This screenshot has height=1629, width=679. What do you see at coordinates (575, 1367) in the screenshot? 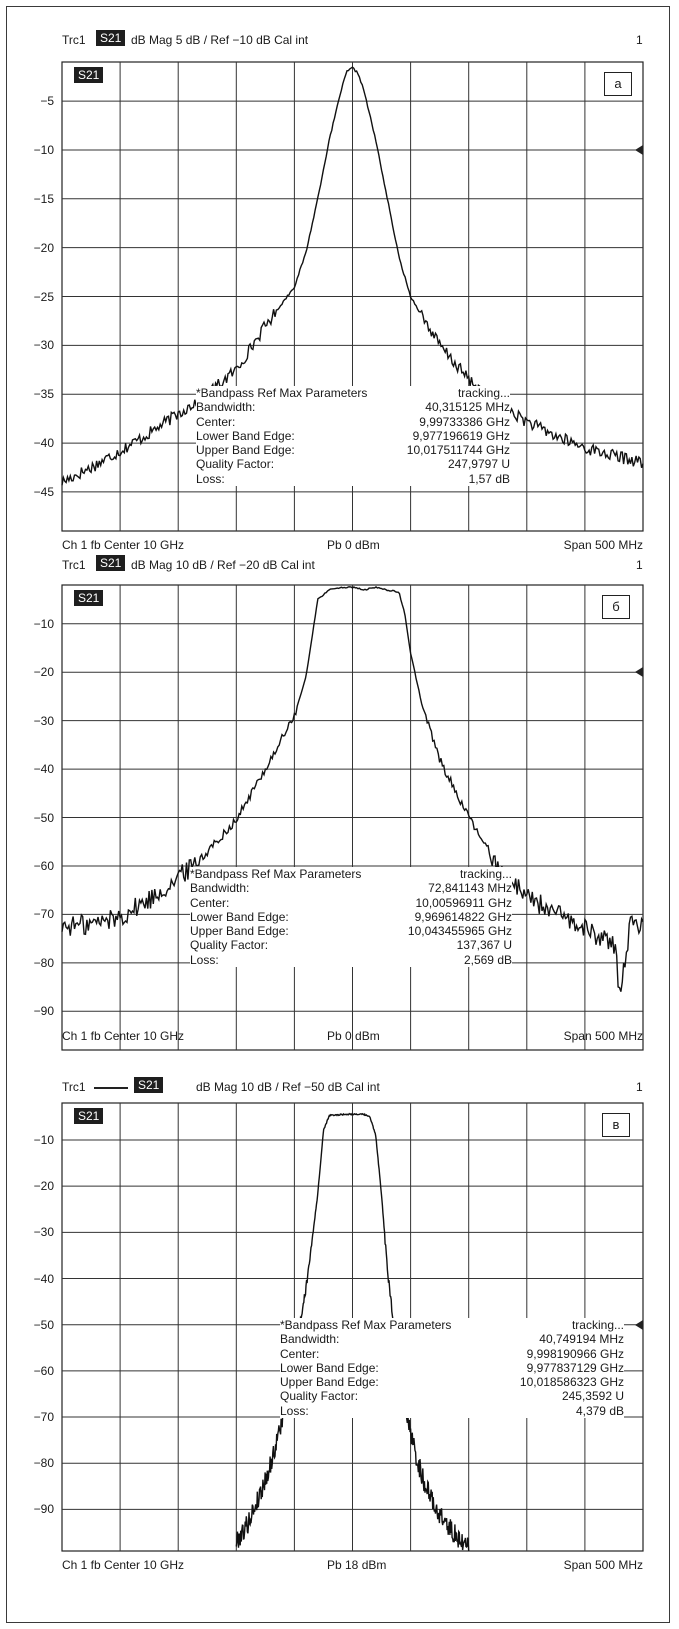
I see `info-value: 9,977837129 GHz` at bounding box center [575, 1367].